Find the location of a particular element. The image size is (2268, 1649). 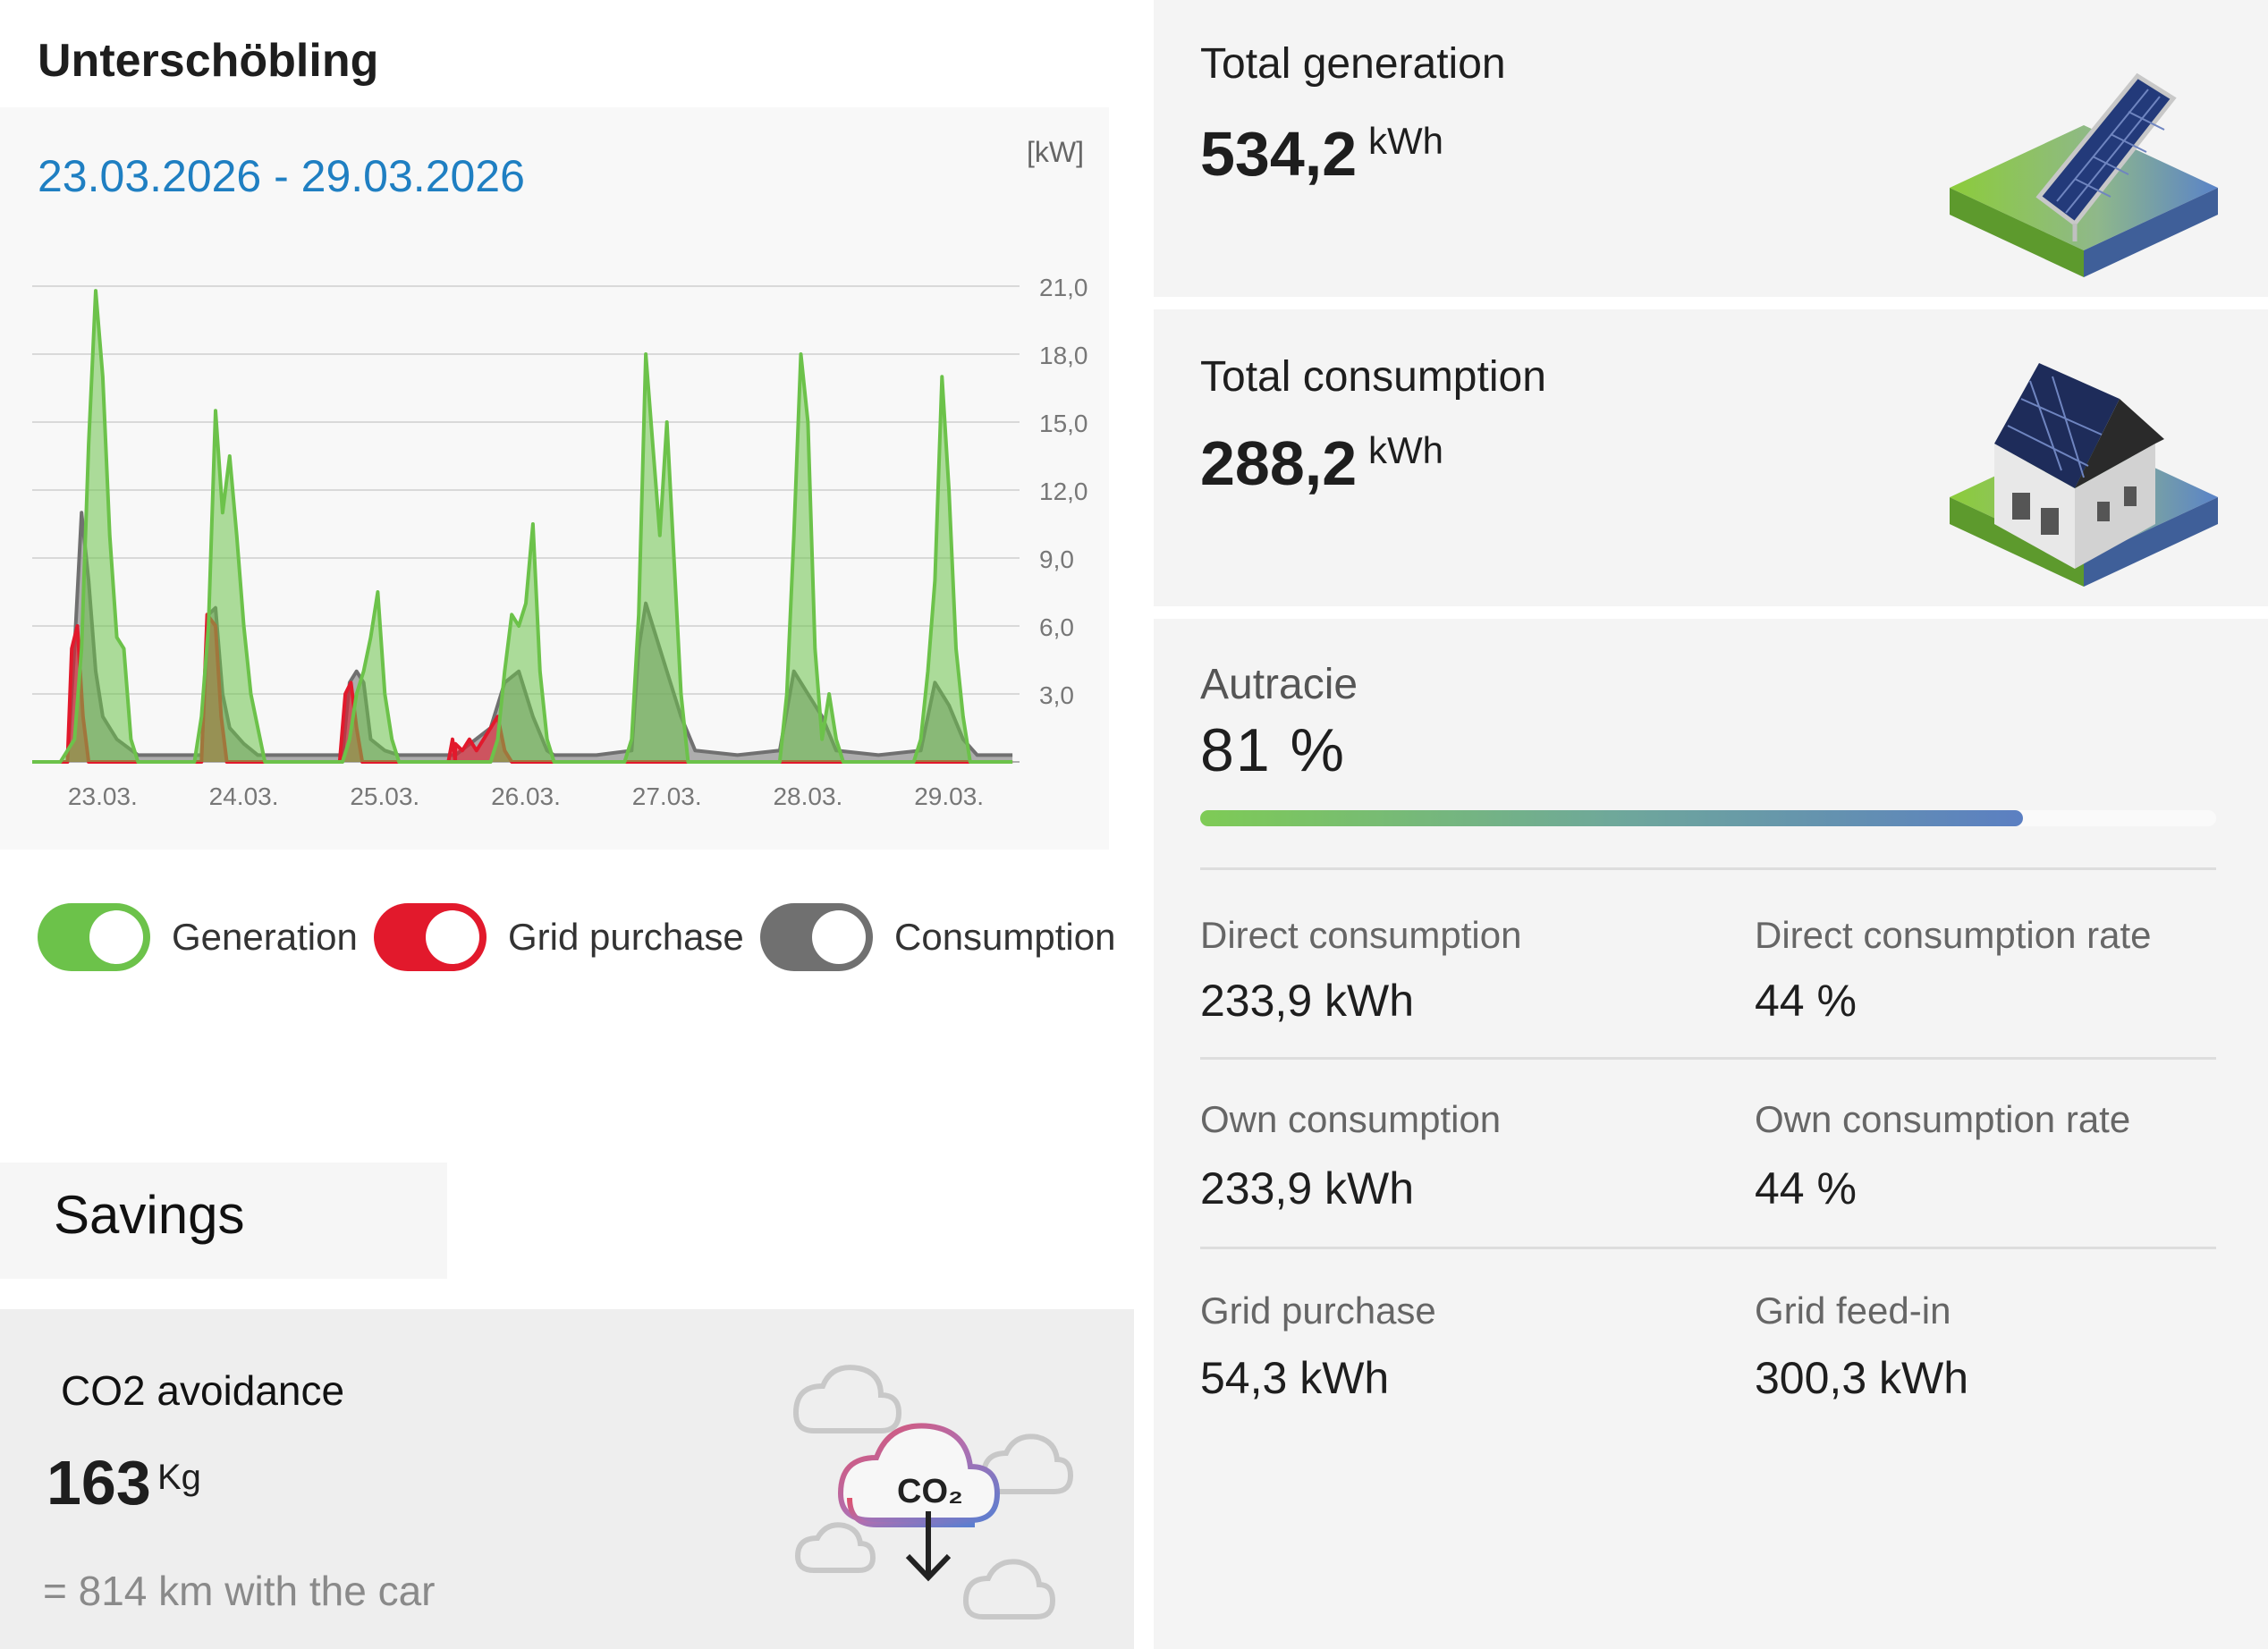

x-tick-label: 27.03. is located at coordinates (667, 796).